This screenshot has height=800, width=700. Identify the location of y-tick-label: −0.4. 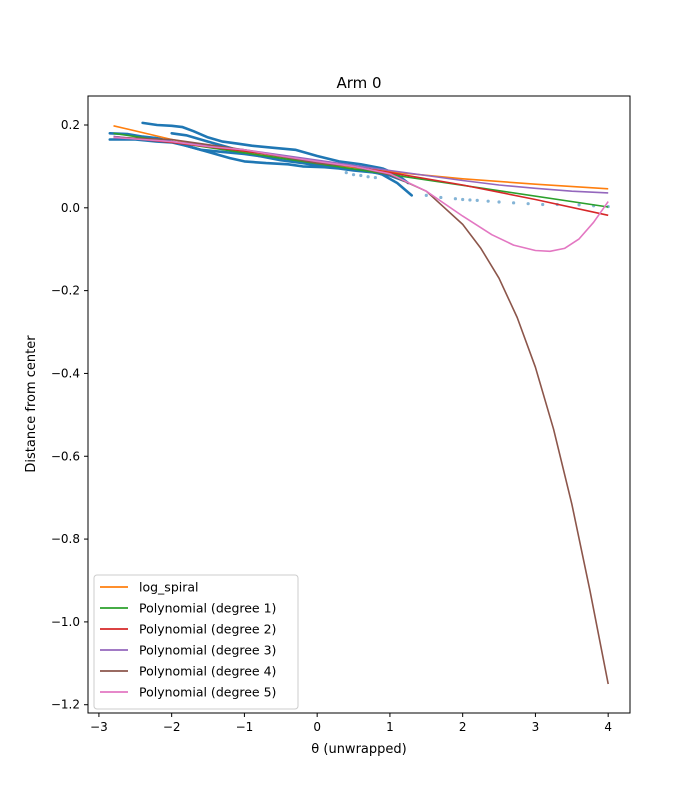
(65, 373).